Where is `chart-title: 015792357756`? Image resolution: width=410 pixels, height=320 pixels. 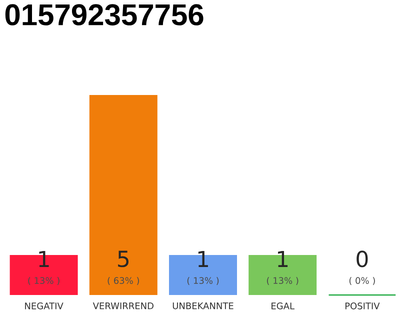
chart-title: 015792357756 is located at coordinates (104, 15).